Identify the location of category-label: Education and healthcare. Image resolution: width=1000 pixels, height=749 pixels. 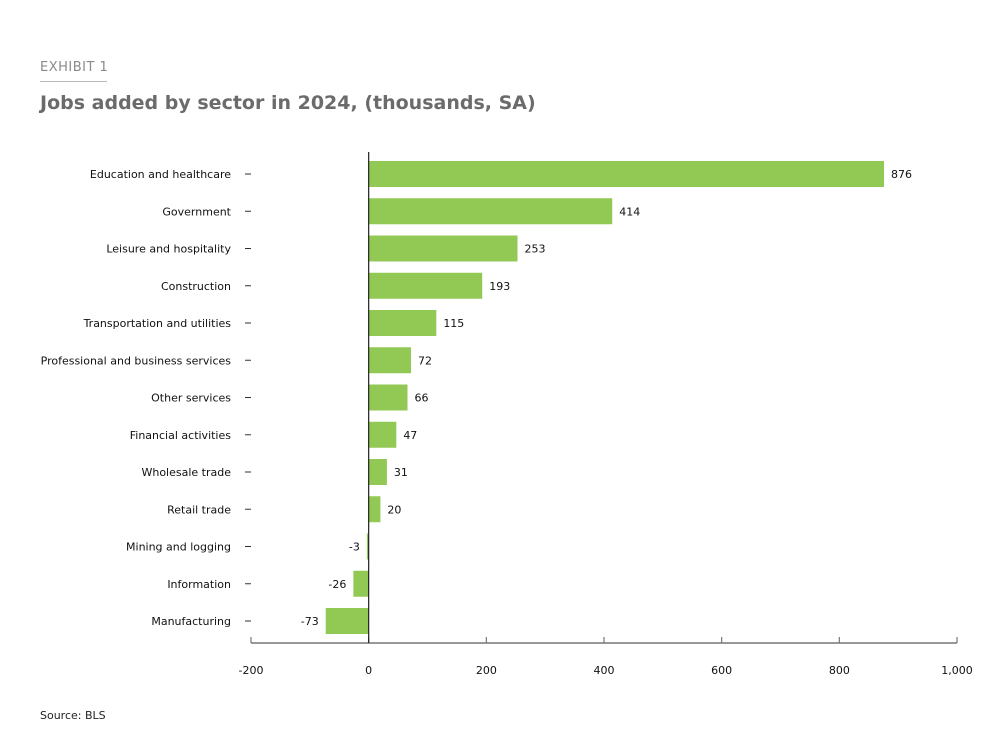
(160, 174).